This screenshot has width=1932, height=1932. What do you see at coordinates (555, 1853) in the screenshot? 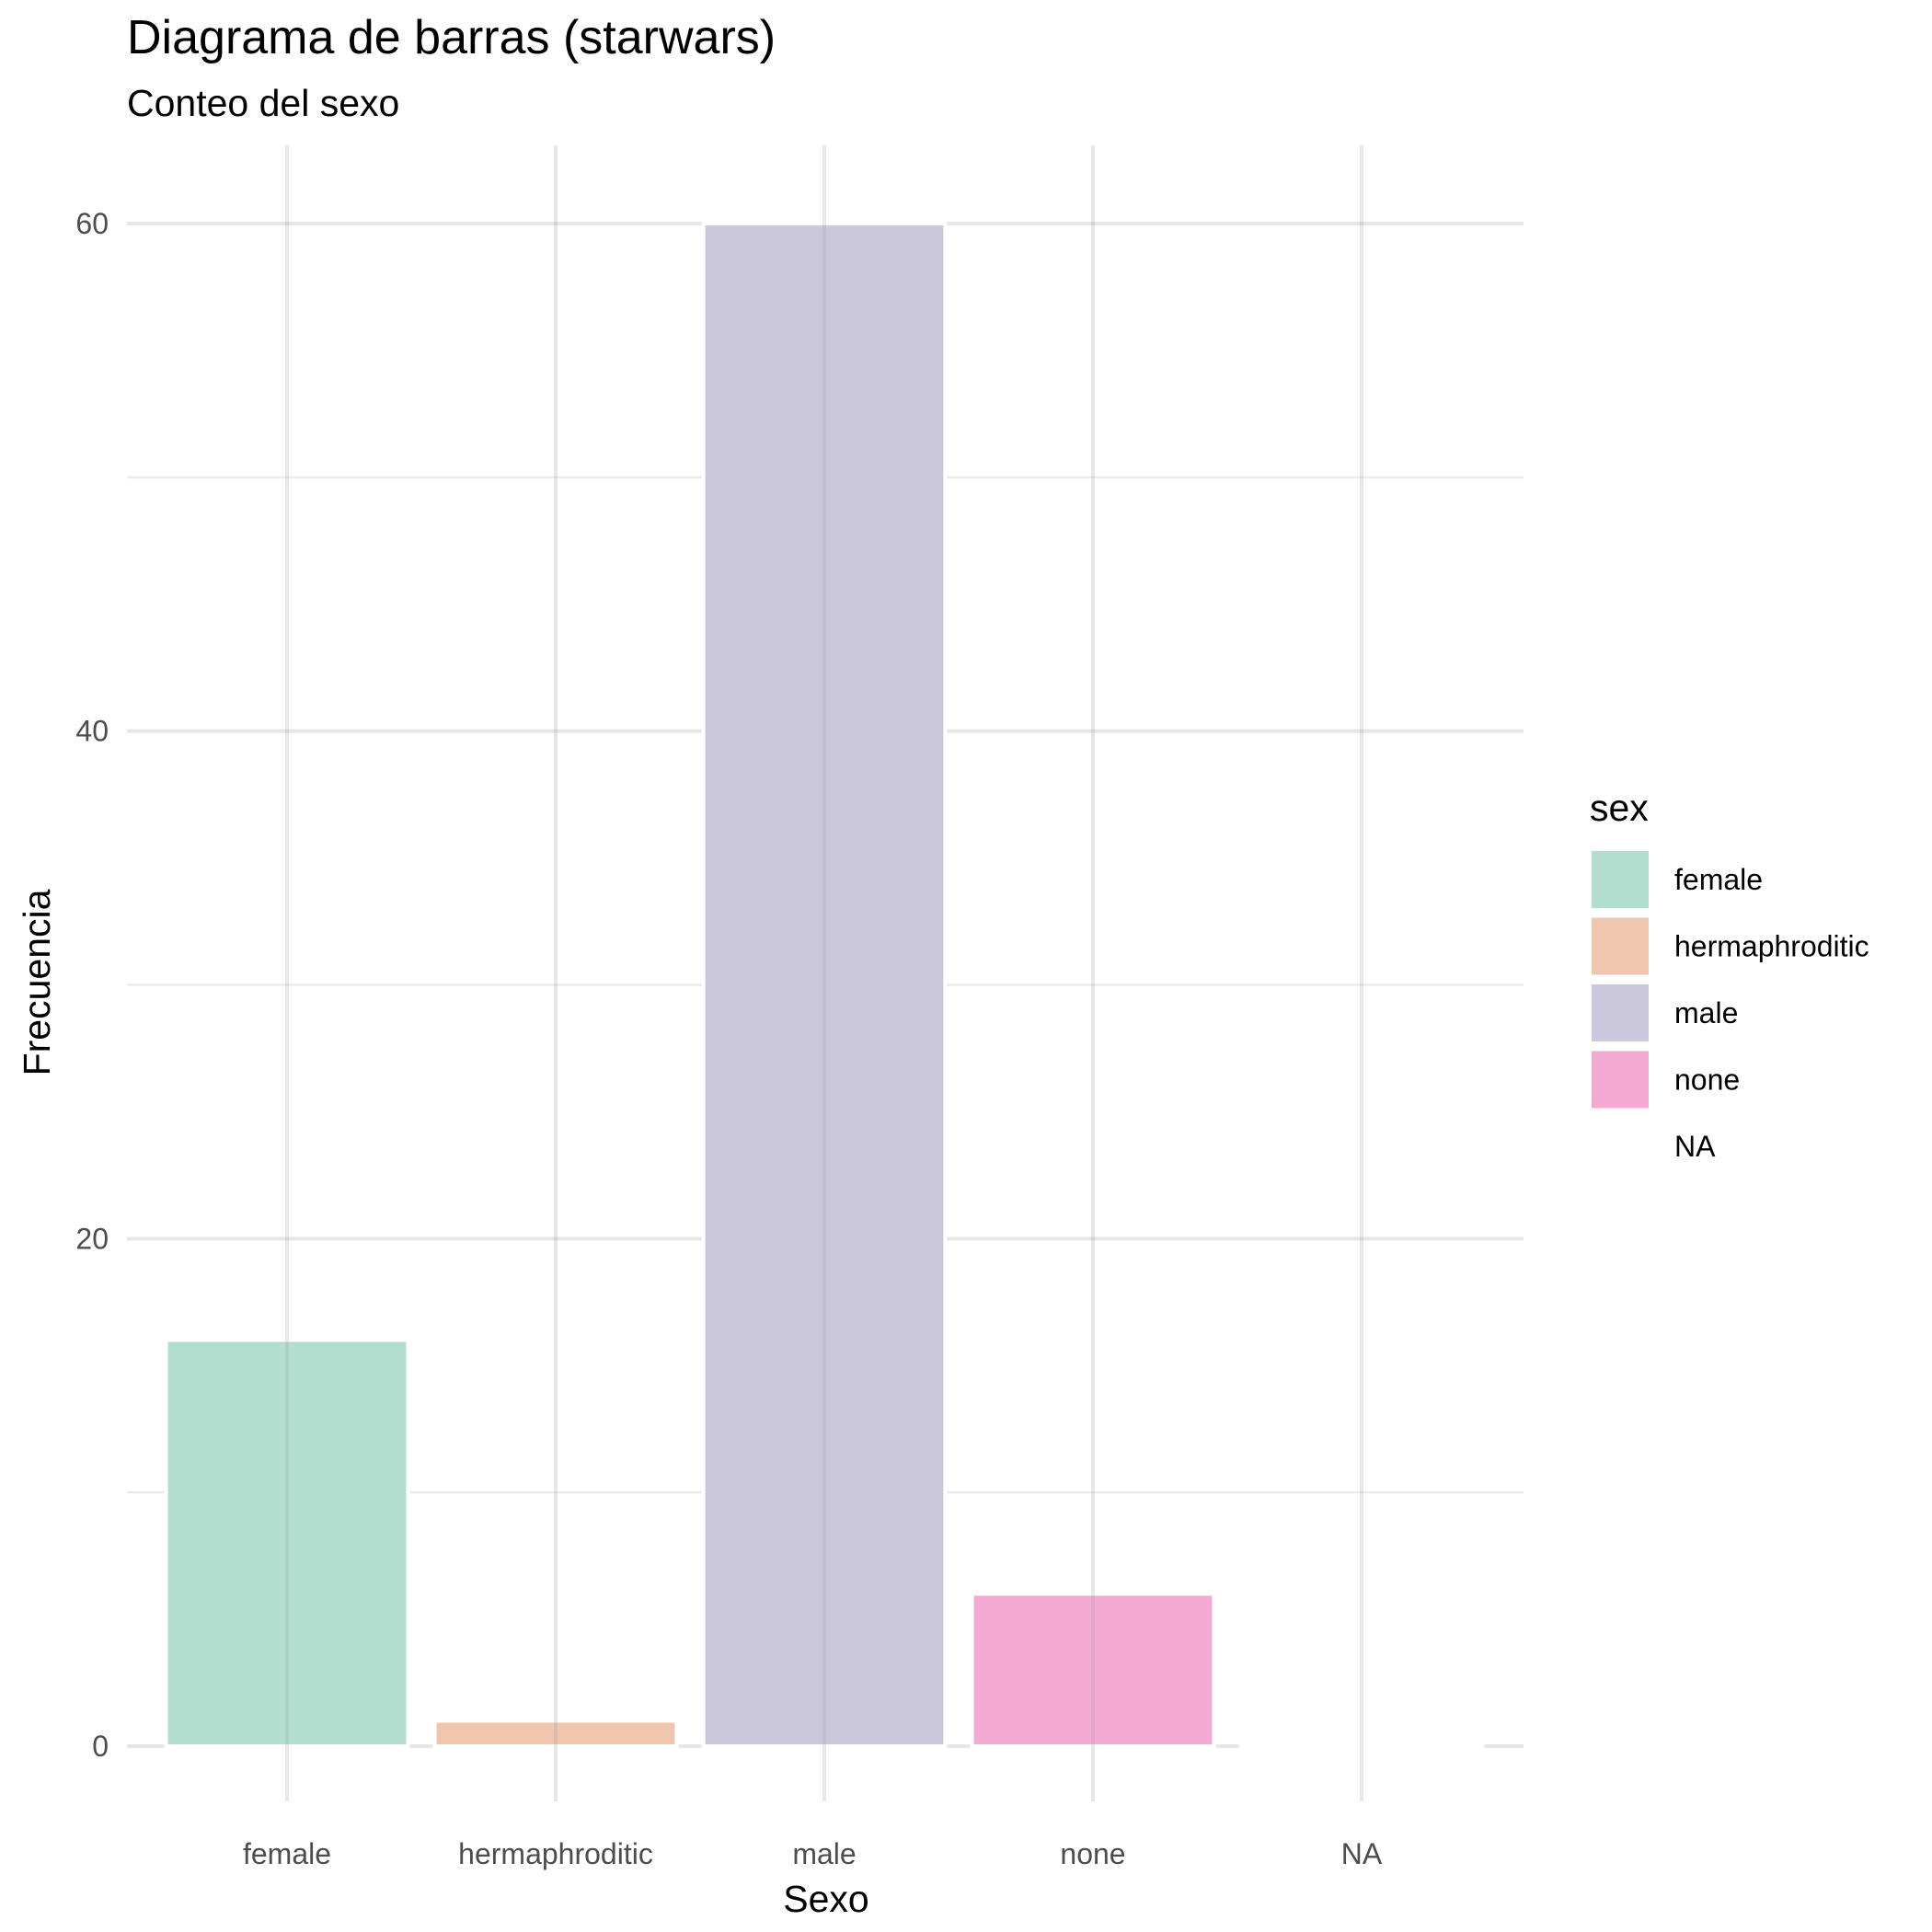
I see `x-tick-label: hermaphroditic` at bounding box center [555, 1853].